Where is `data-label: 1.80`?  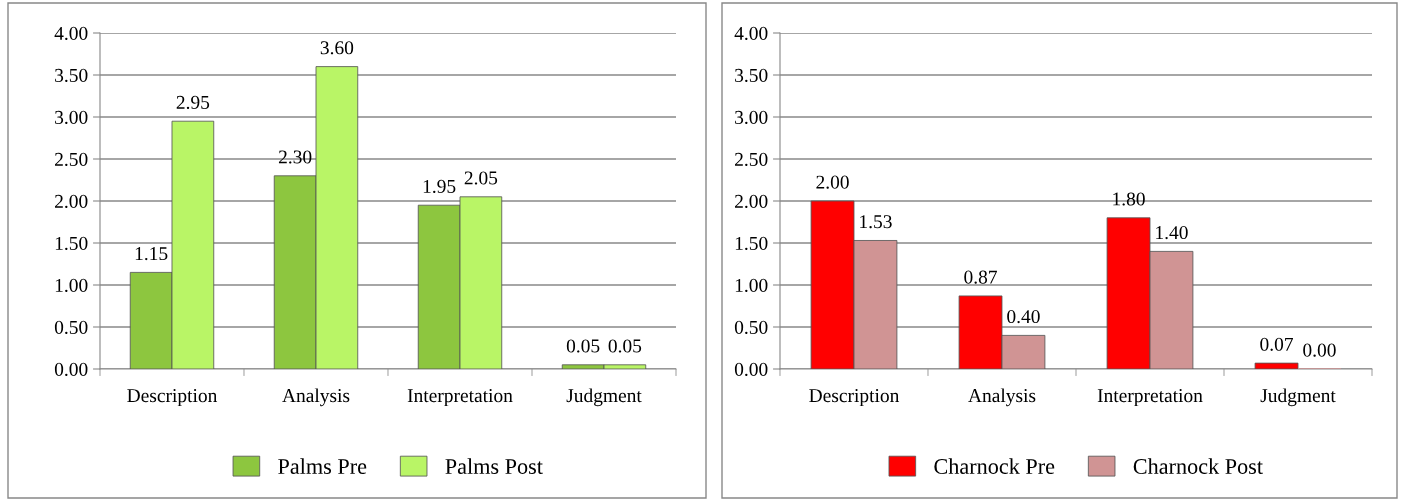 data-label: 1.80 is located at coordinates (1129, 199).